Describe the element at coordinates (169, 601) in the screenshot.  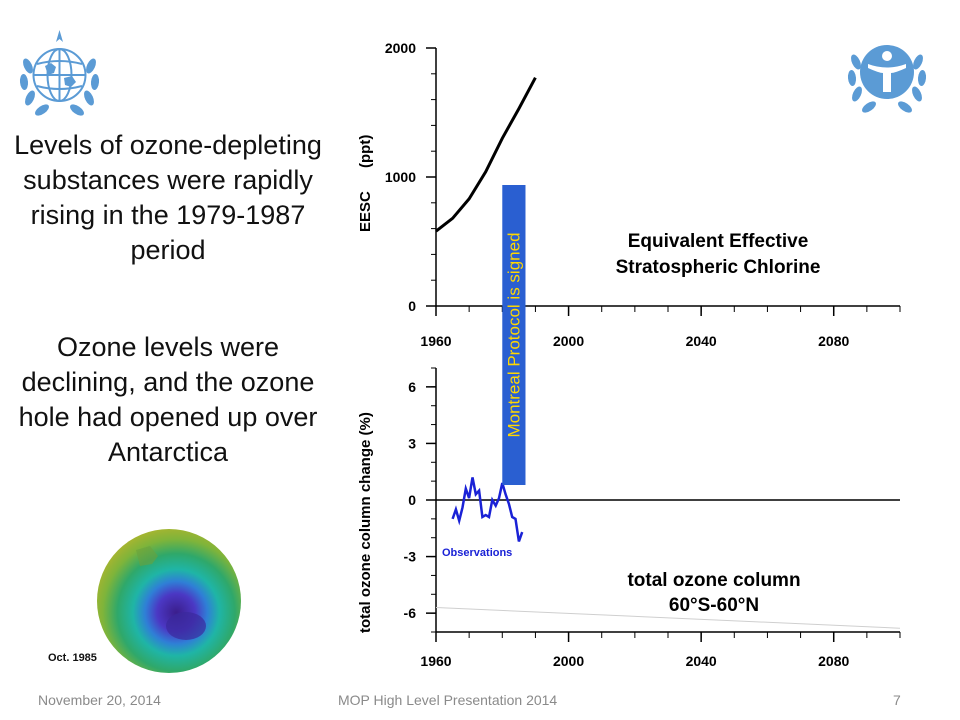
I see `ozone-hole-image` at that location.